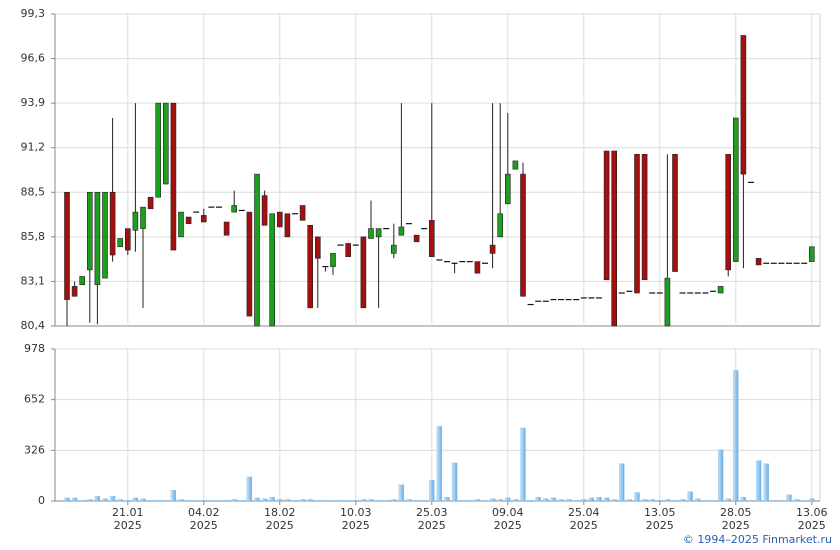 This screenshot has width=840, height=550. I want to click on y-tick-label: 91,2, so click(33, 147).